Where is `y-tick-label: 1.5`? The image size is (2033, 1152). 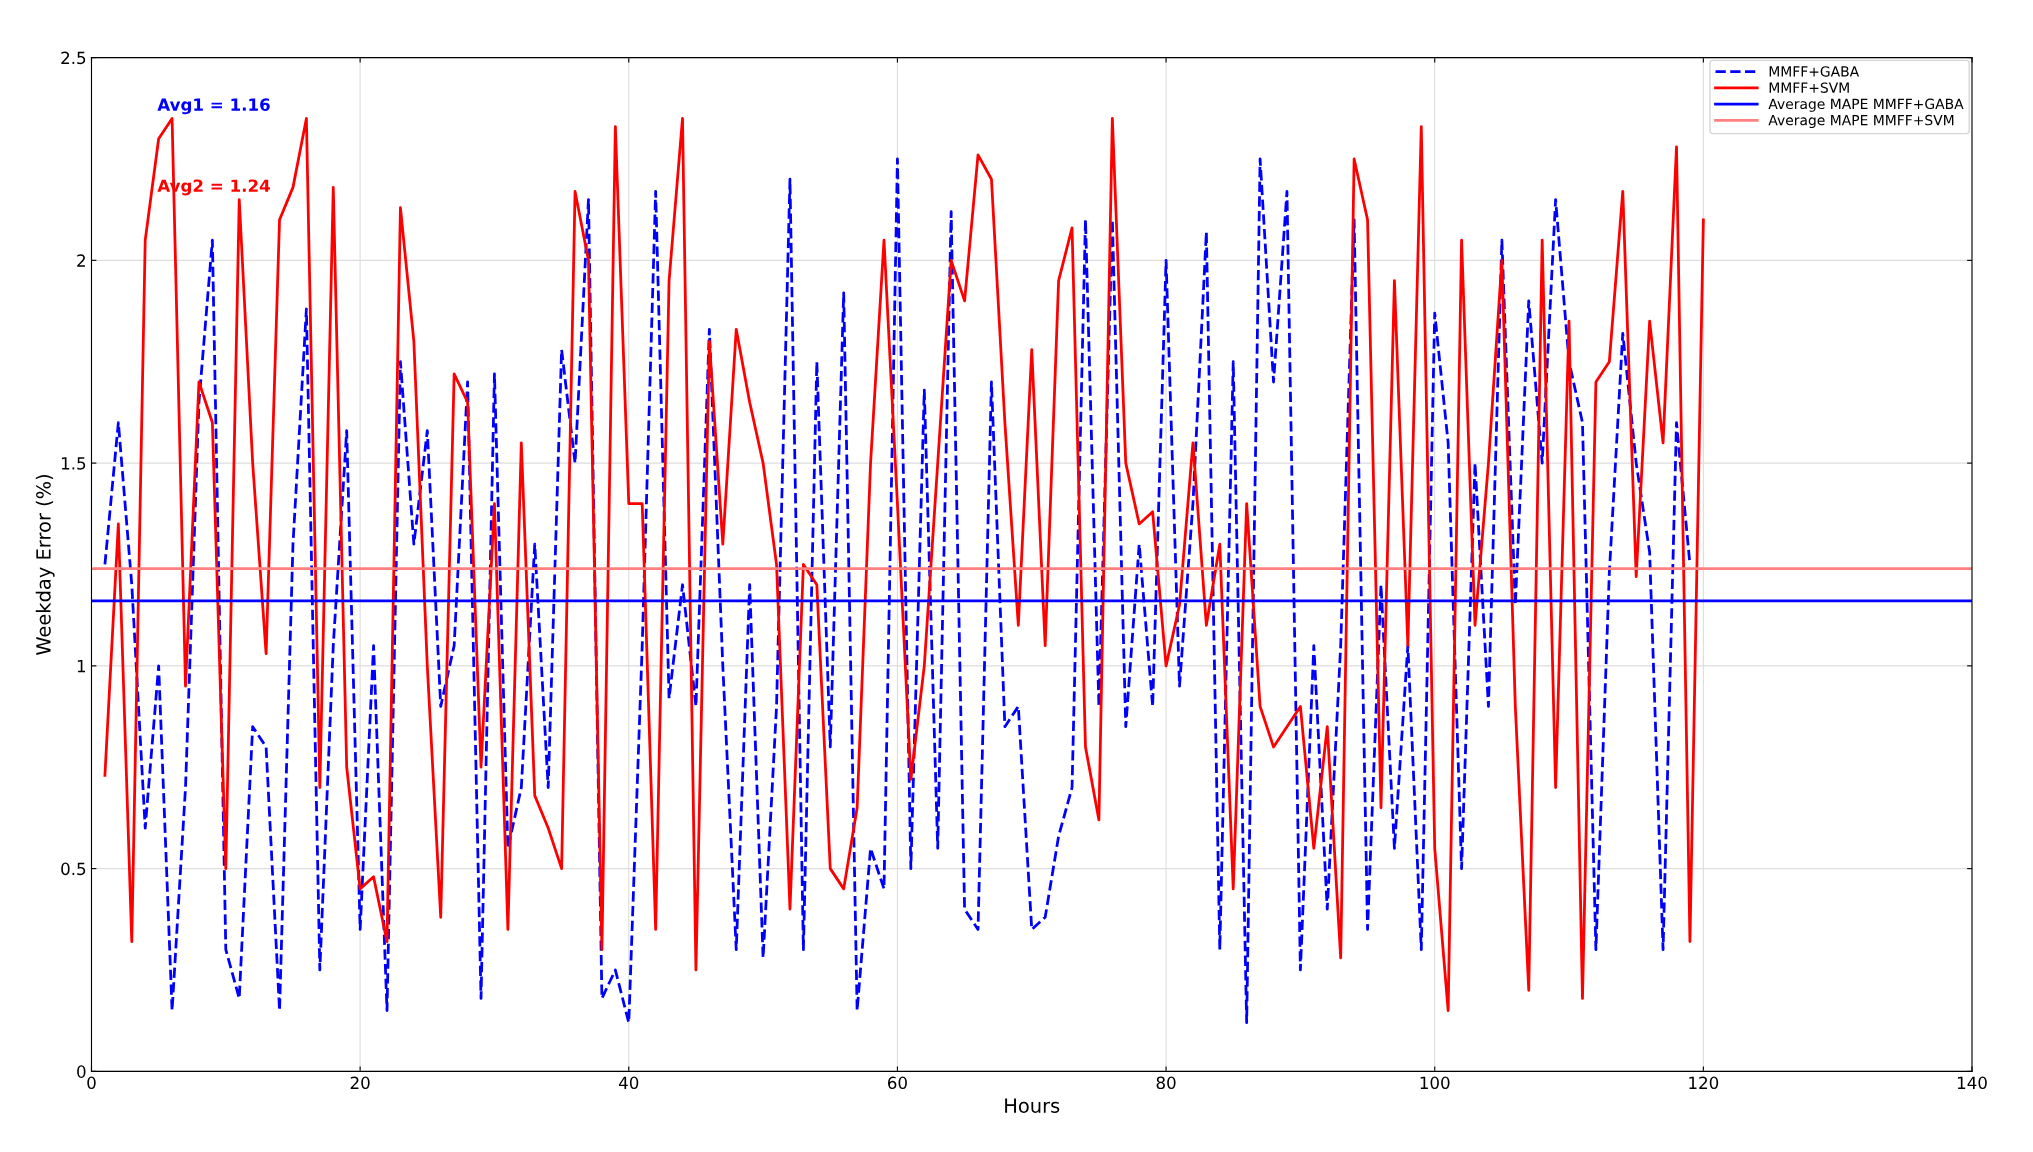
y-tick-label: 1.5 is located at coordinates (73, 463).